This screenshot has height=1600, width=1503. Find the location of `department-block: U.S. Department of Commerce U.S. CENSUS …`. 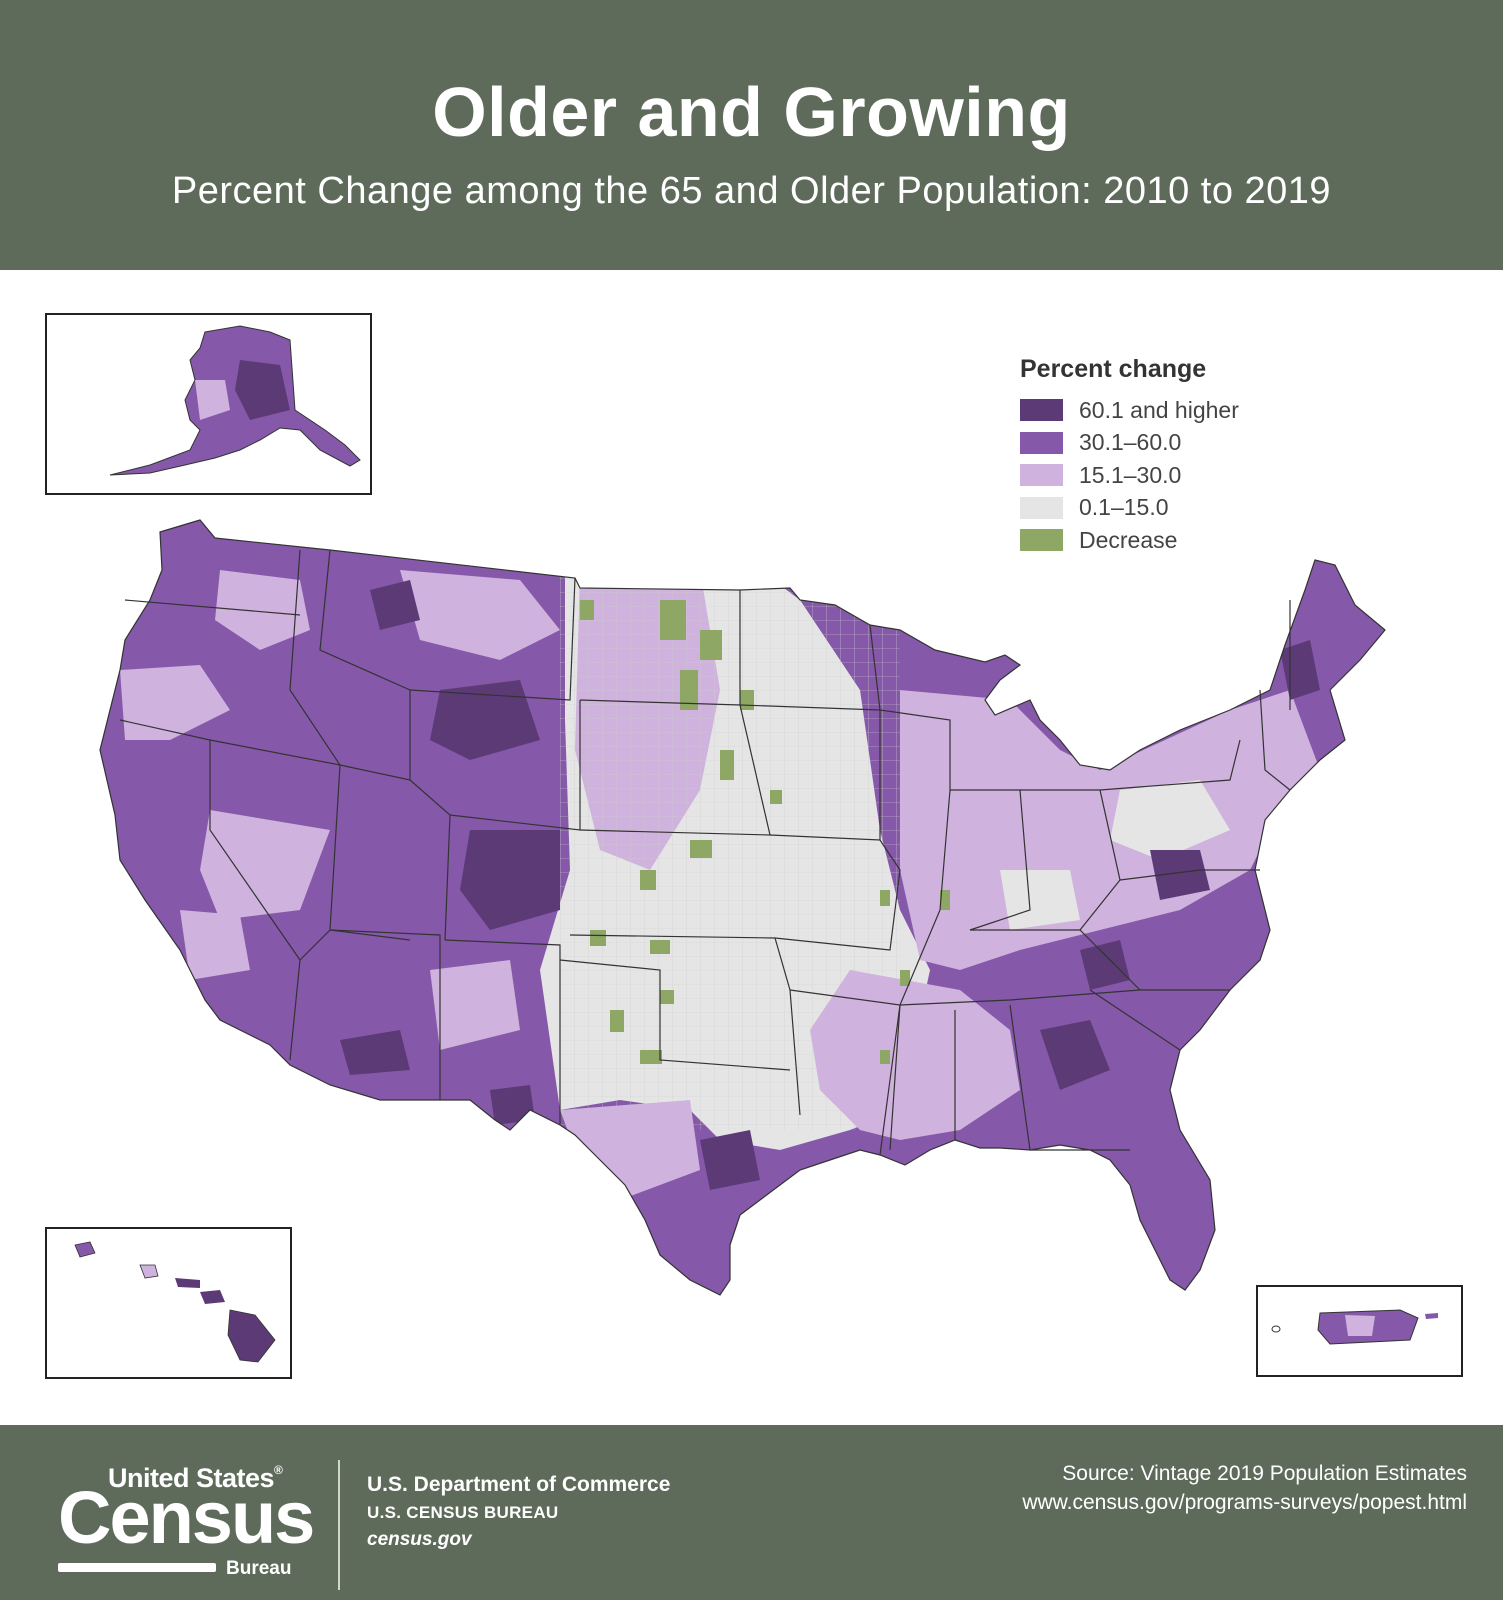

department-block: U.S. Department of Commerce U.S. CENSUS … is located at coordinates (518, 1512).